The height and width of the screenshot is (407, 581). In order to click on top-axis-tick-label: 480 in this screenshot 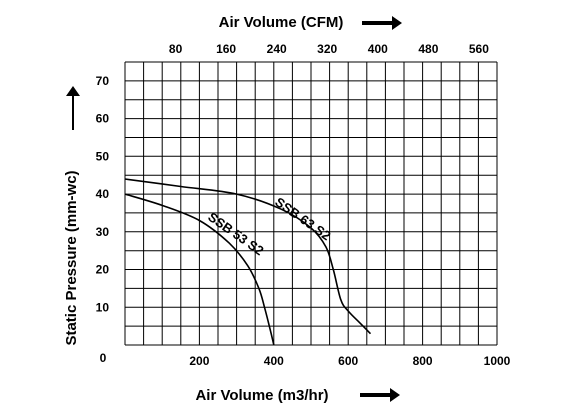, I will do `click(428, 49)`.